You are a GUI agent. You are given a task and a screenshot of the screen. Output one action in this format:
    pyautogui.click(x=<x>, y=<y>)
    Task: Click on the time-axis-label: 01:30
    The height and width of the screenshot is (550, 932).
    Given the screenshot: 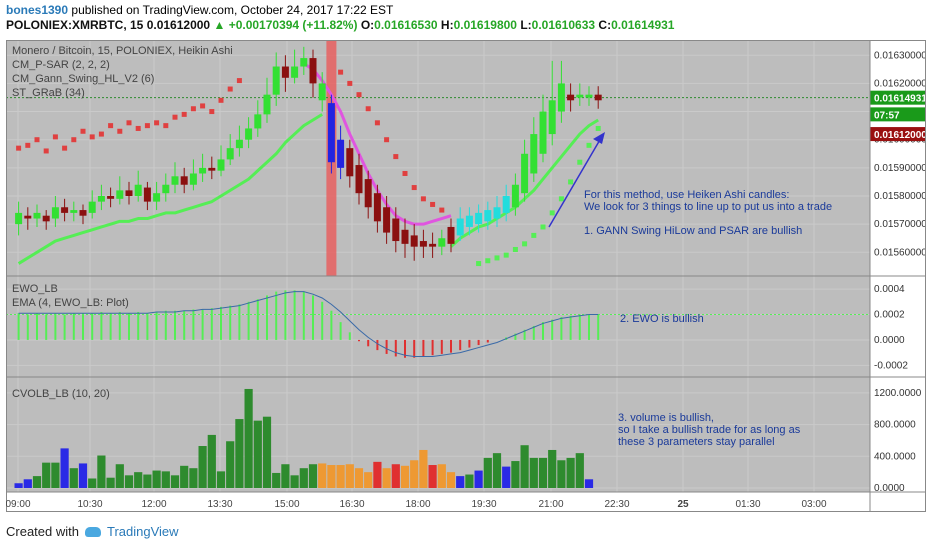 What is the action you would take?
    pyautogui.click(x=747, y=504)
    